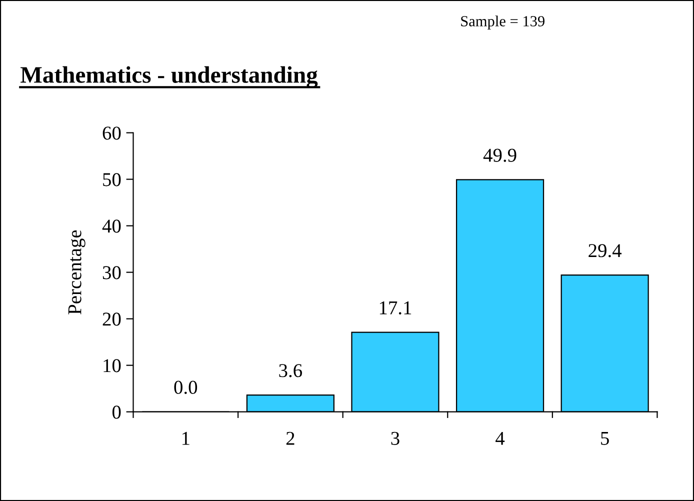 The image size is (694, 501). What do you see at coordinates (502, 23) in the screenshot?
I see `text: Sample = 139` at bounding box center [502, 23].